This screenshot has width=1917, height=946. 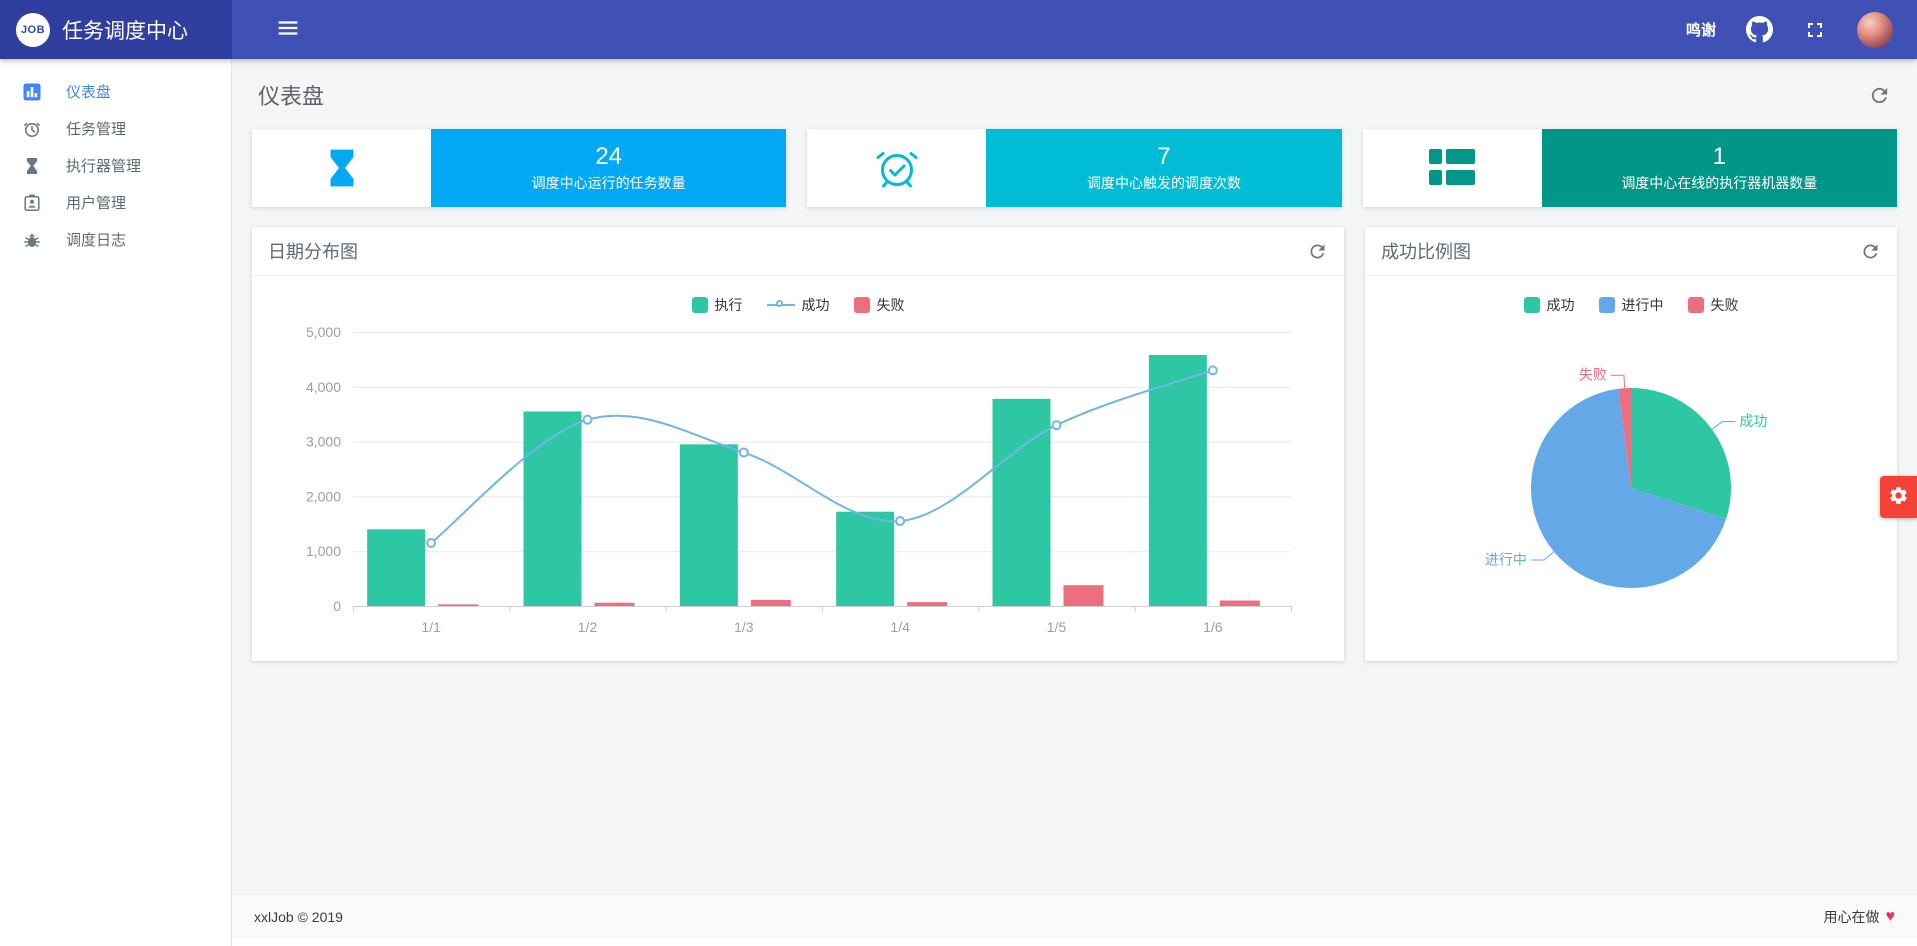 What do you see at coordinates (1753, 421) in the screenshot?
I see `svg-text: 成功` at bounding box center [1753, 421].